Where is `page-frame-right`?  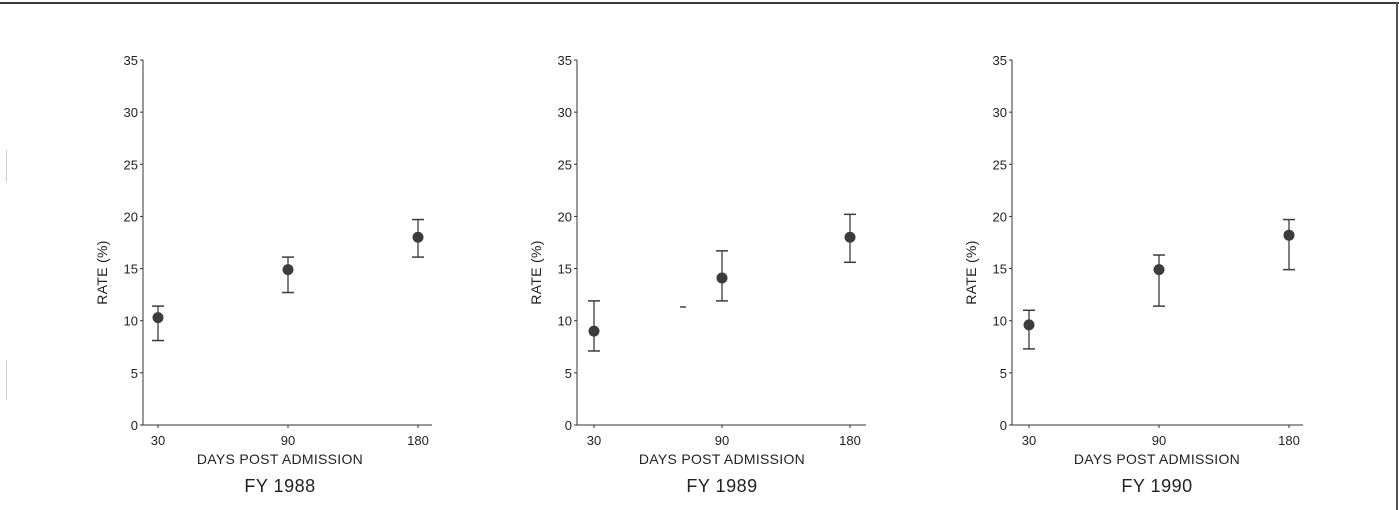 page-frame-right is located at coordinates (1397, 256).